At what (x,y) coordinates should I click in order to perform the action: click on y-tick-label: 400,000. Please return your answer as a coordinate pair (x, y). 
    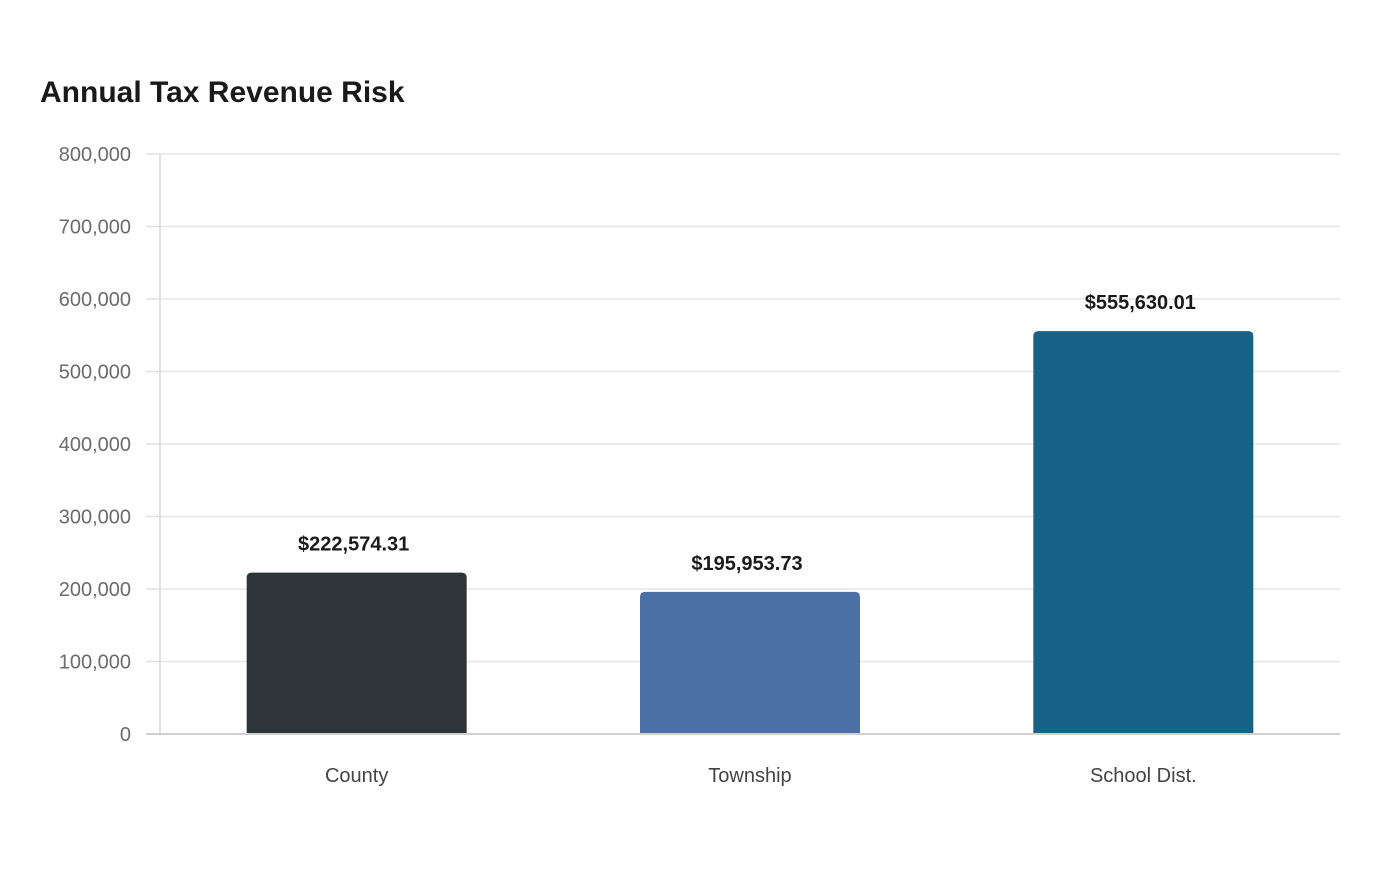
    Looking at the image, I should click on (95, 445).